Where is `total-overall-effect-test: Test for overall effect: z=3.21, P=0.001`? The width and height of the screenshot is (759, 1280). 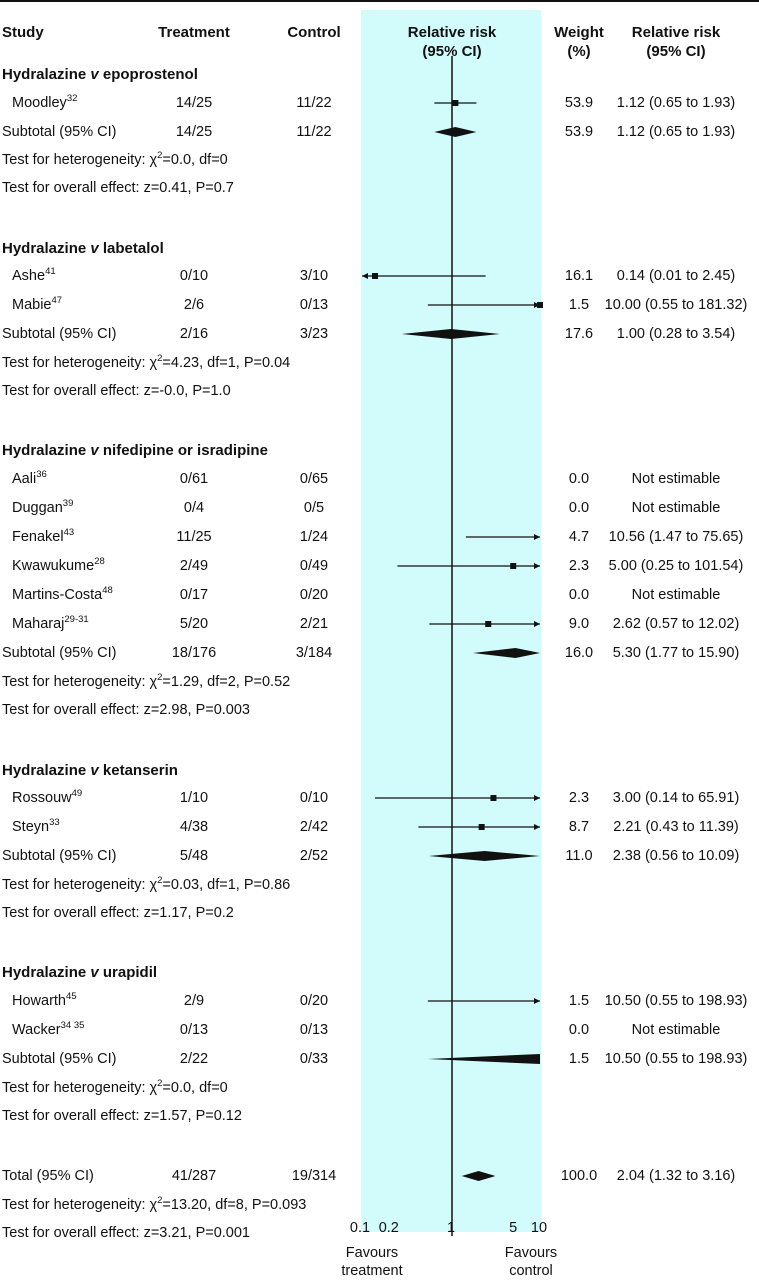 total-overall-effect-test: Test for overall effect: z=3.21, P=0.001 is located at coordinates (126, 1233).